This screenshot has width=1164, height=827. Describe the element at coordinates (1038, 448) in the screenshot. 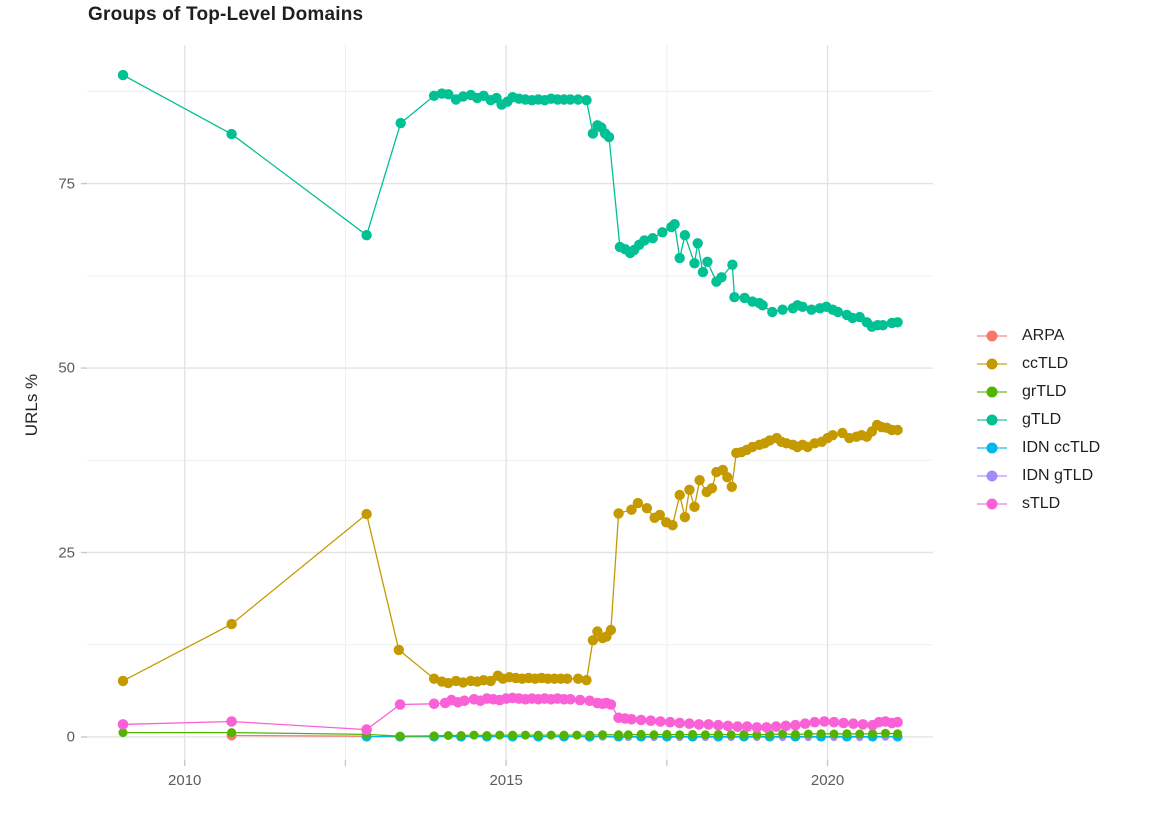

I see `legend-item-idn-cctld: IDN ccTLD` at that location.